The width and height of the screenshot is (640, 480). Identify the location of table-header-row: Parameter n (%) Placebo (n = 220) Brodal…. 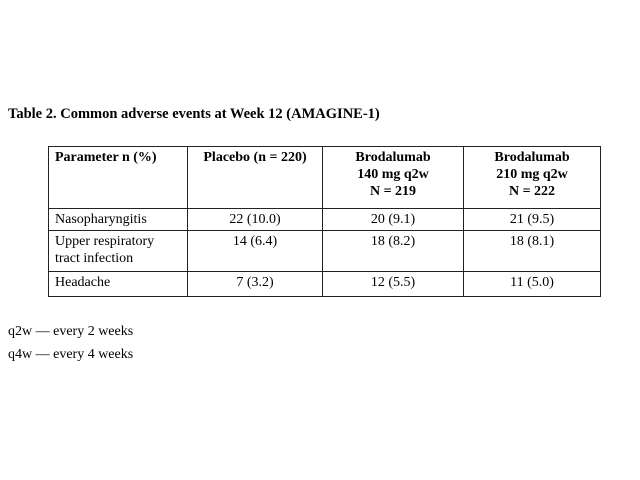
(324, 177).